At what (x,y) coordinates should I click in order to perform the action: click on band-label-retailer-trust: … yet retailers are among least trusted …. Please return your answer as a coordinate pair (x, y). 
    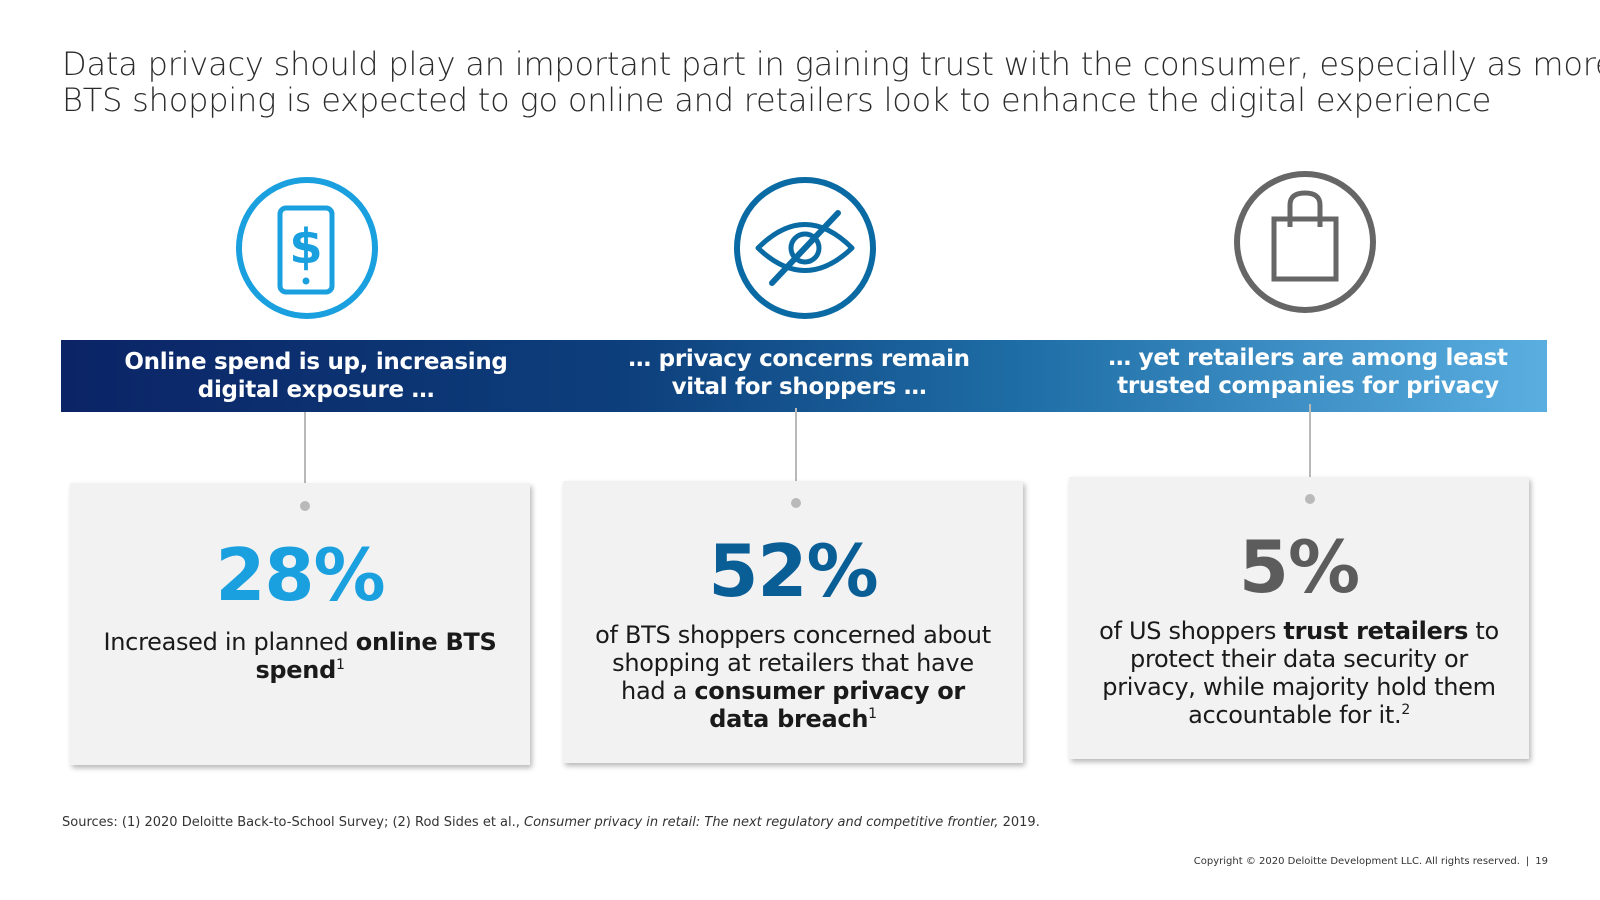
    Looking at the image, I should click on (1308, 372).